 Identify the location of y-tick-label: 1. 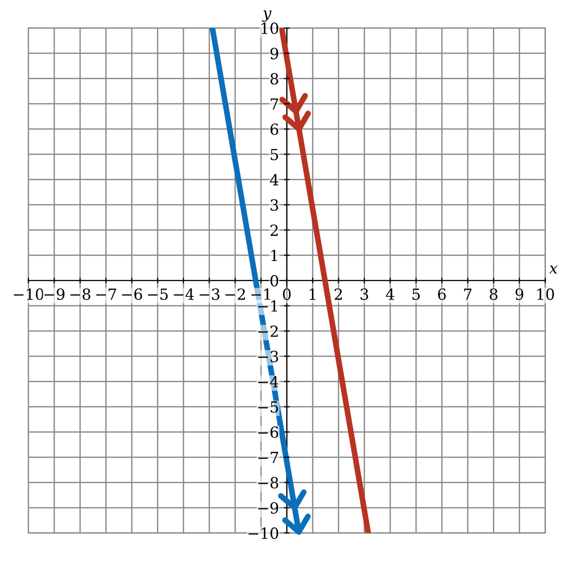
(274, 256).